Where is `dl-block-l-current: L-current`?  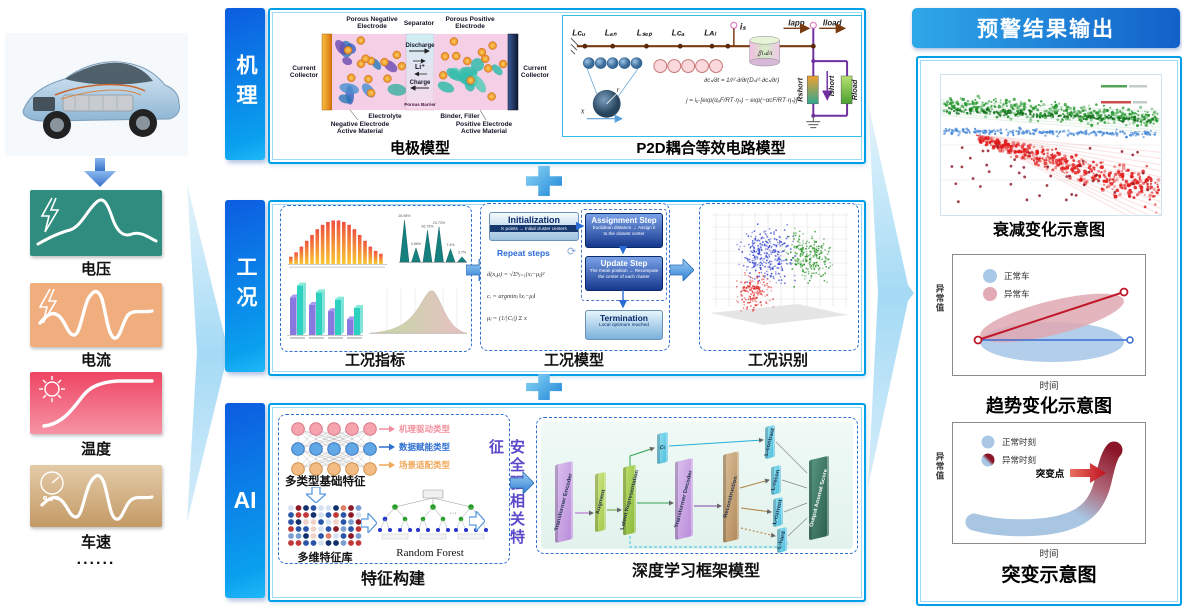
dl-block-l-current: L-current is located at coordinates (778, 512).